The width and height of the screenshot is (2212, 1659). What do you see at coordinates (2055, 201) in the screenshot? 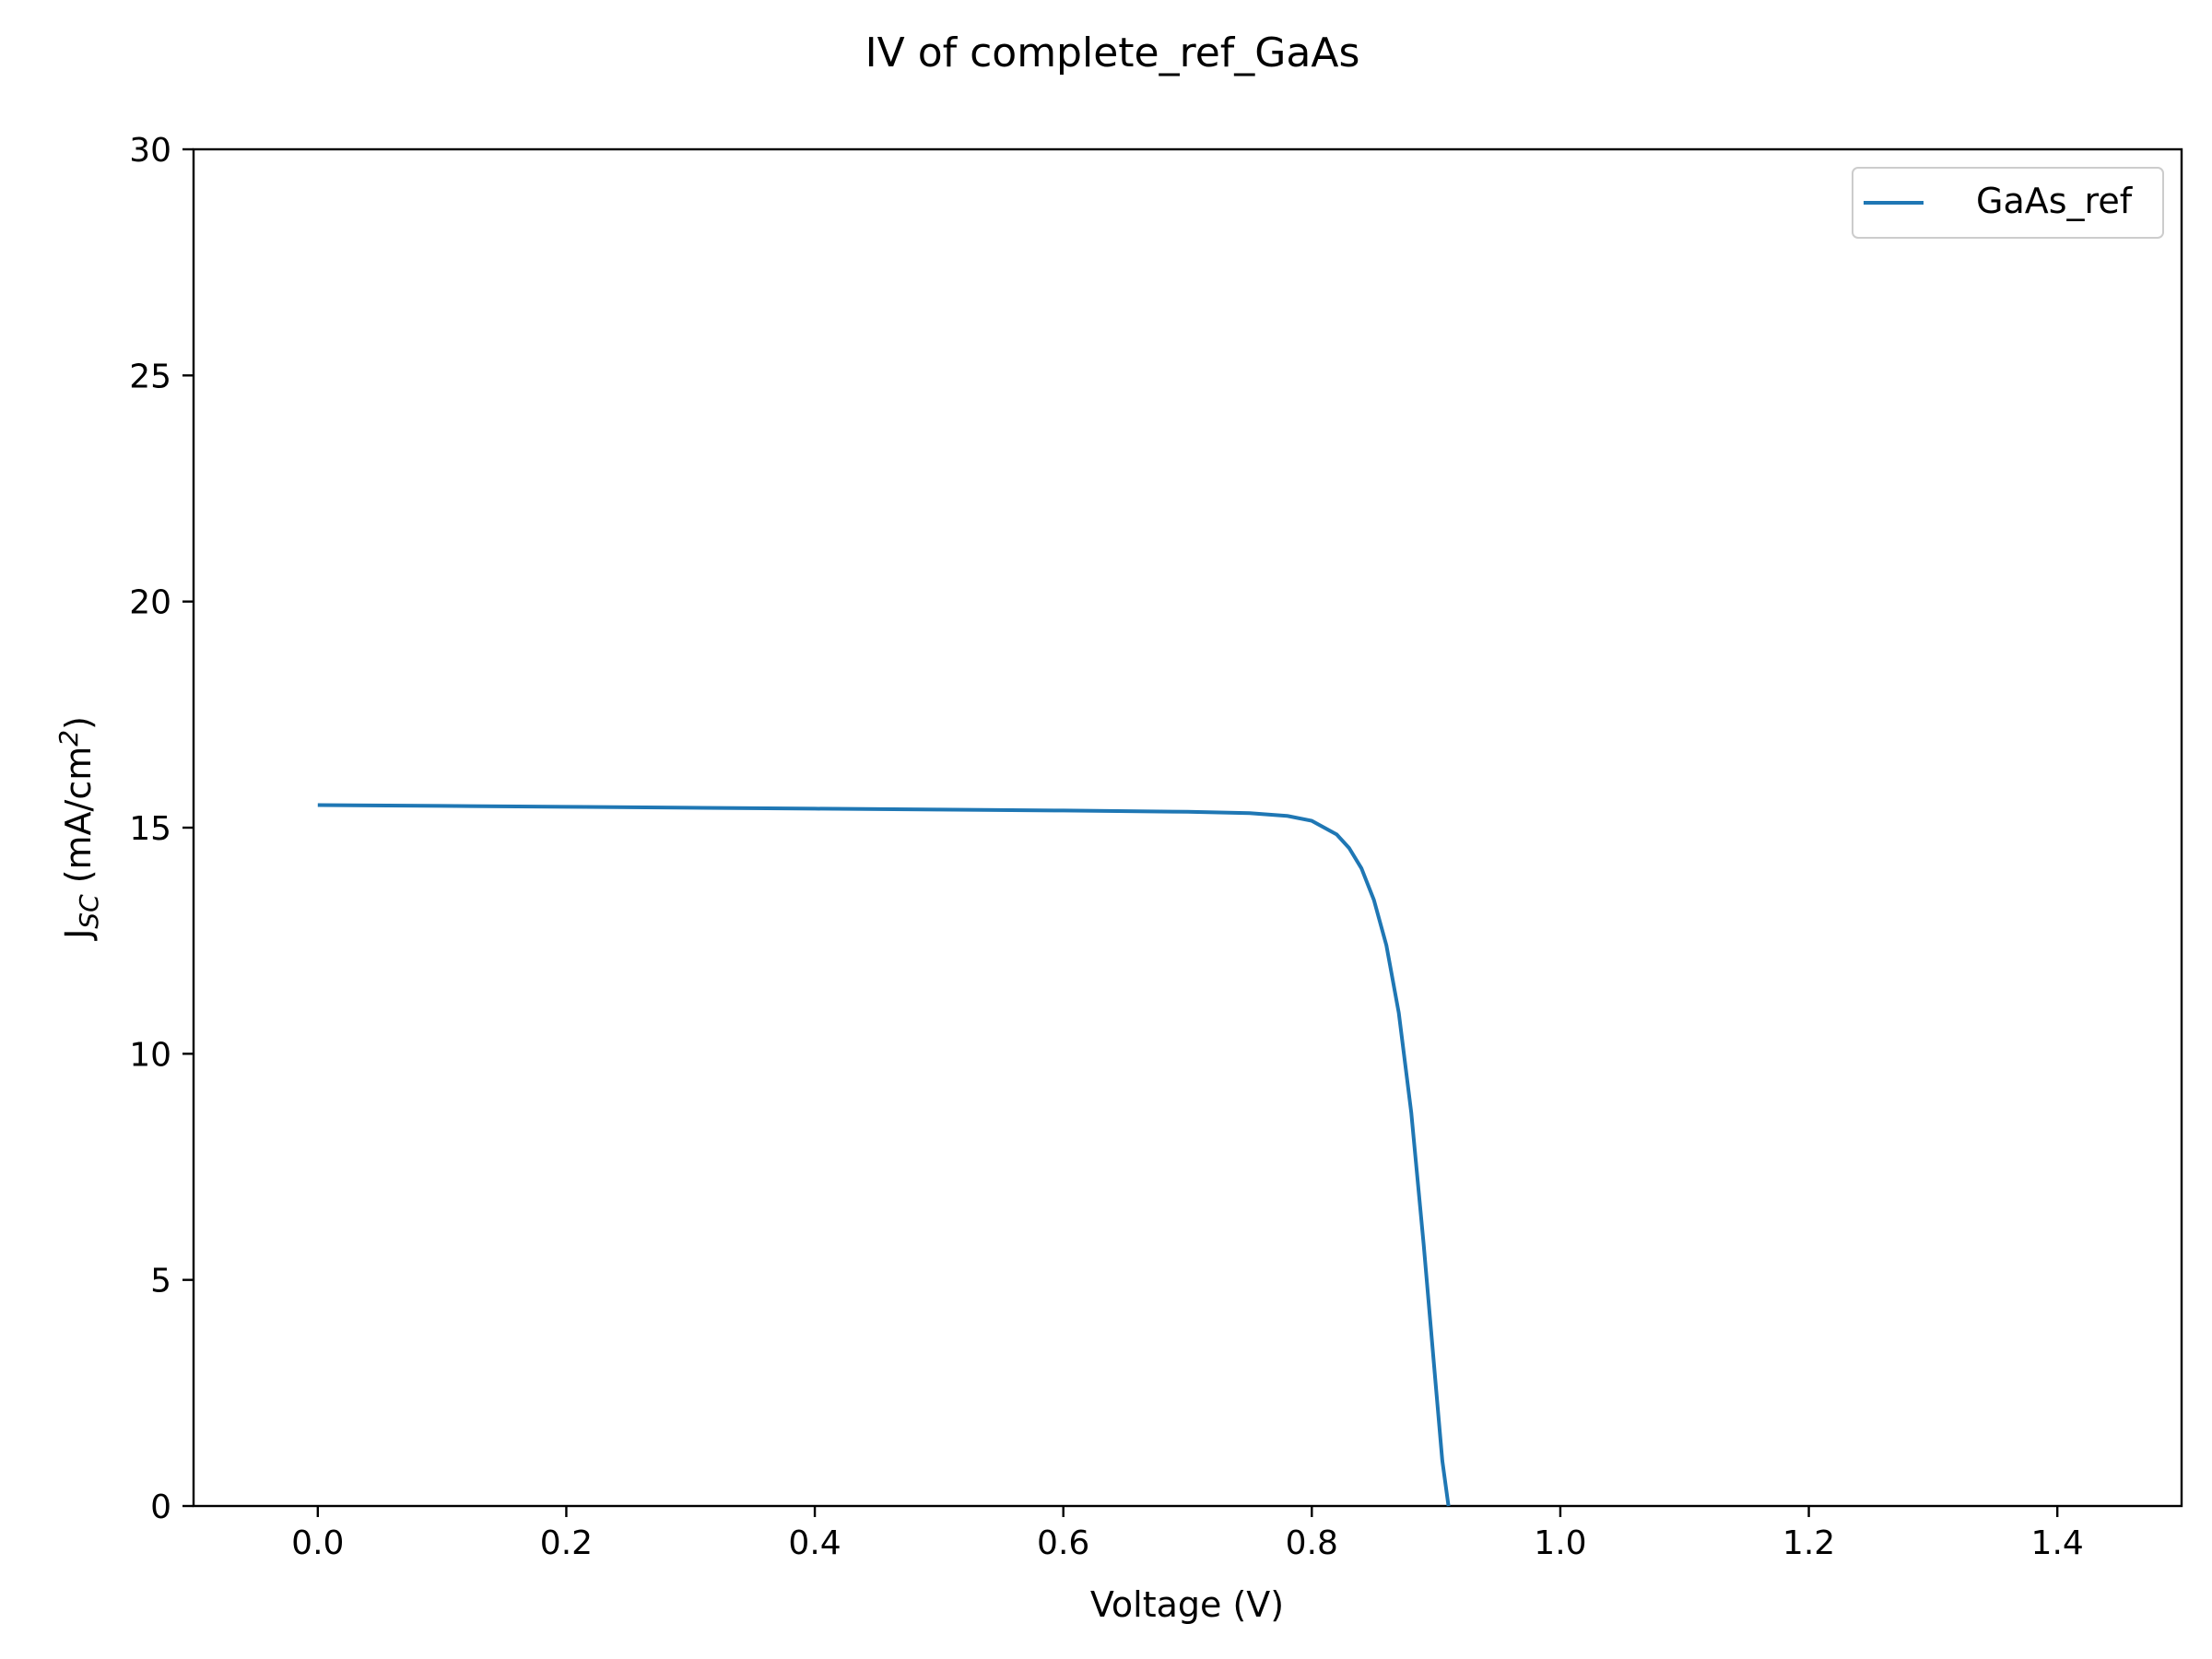
I see `legend-series-label: GaAs_ref` at bounding box center [2055, 201].